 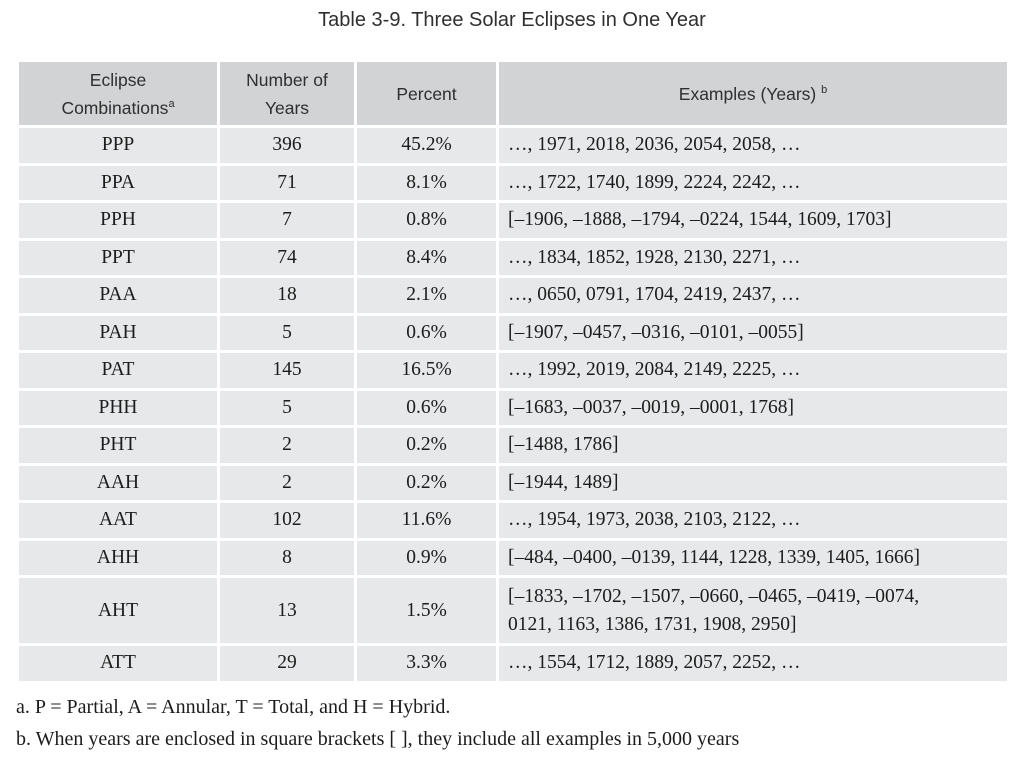 I want to click on header-percent: Percent, so click(x=426, y=93).